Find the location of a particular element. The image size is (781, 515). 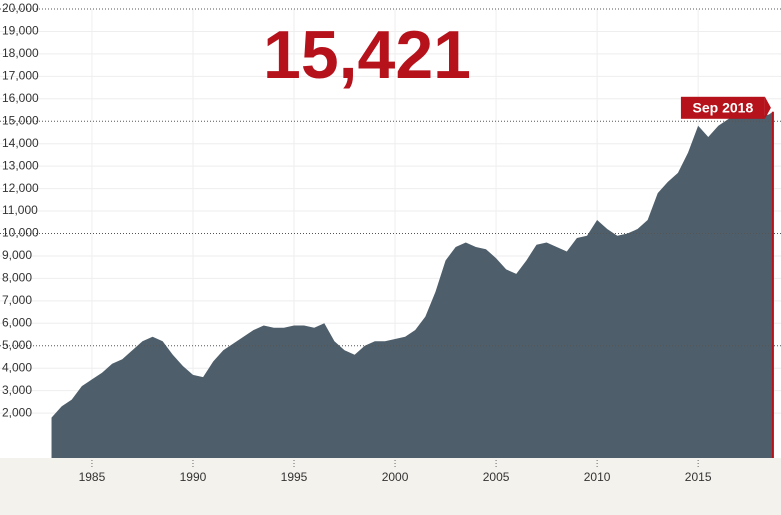

x-tick-label: 2000 is located at coordinates (395, 477).